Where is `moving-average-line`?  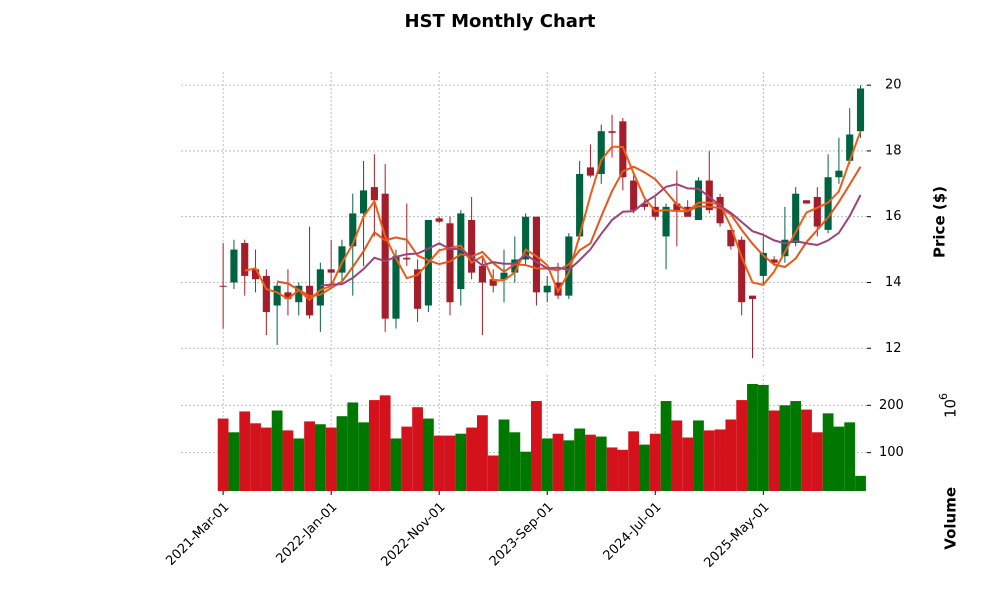
moving-average-line is located at coordinates (591, 235).